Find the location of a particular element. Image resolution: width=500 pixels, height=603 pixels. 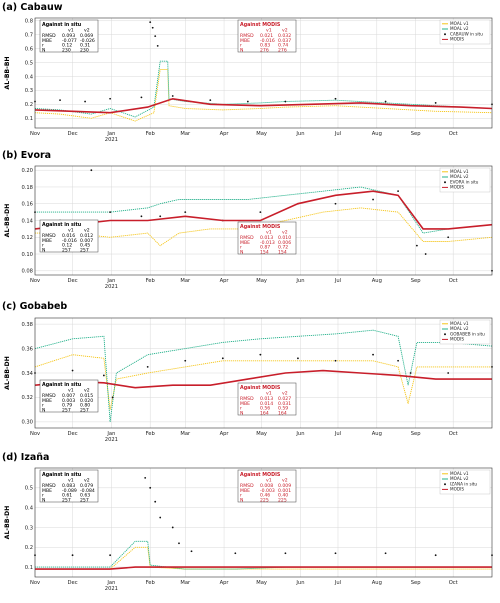

x-tick-label: May is located at coordinates (261, 134).